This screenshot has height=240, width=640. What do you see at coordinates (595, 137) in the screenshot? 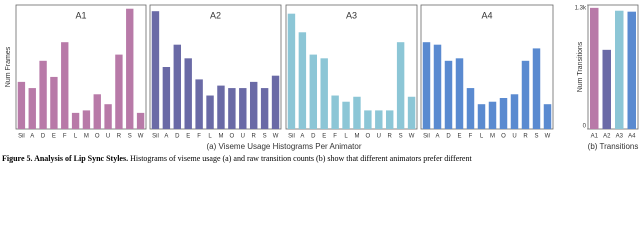
I see `x-tick-label: A1` at bounding box center [595, 137].